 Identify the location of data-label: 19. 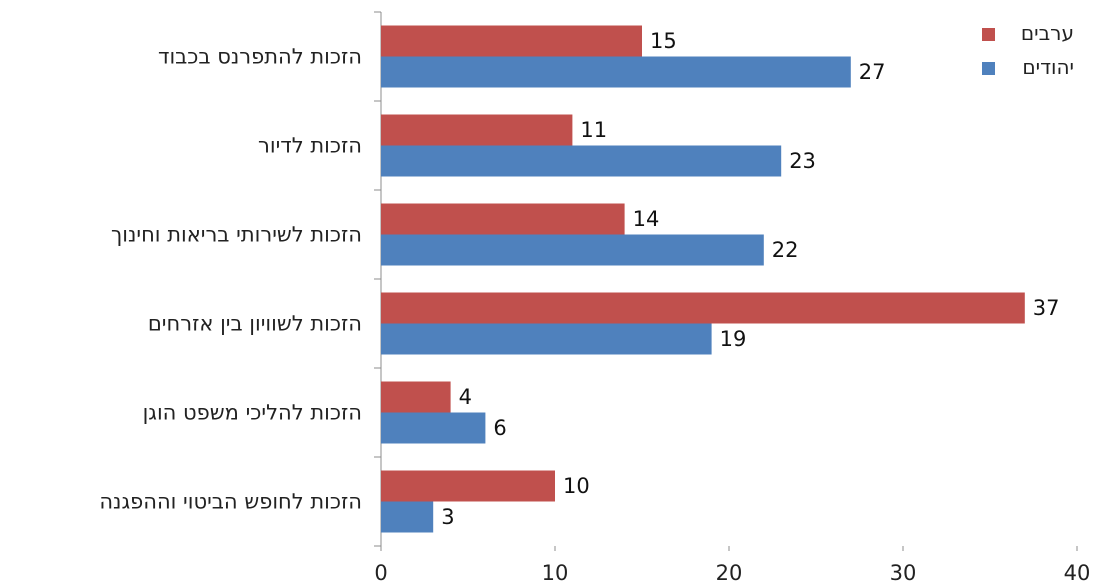
(733, 339).